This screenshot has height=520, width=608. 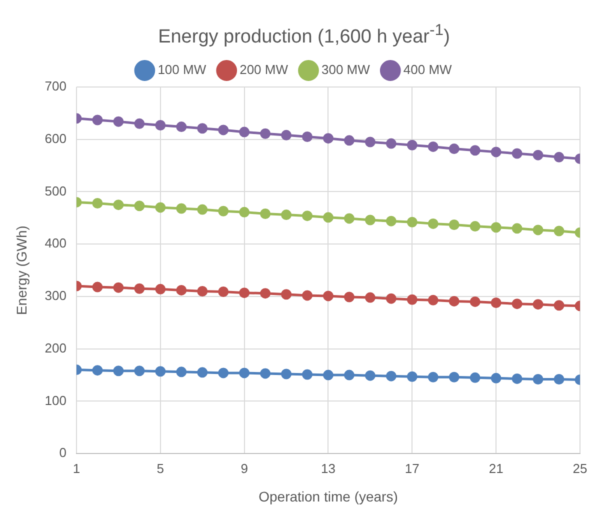 I want to click on x-tick-label: 21, so click(x=496, y=468).